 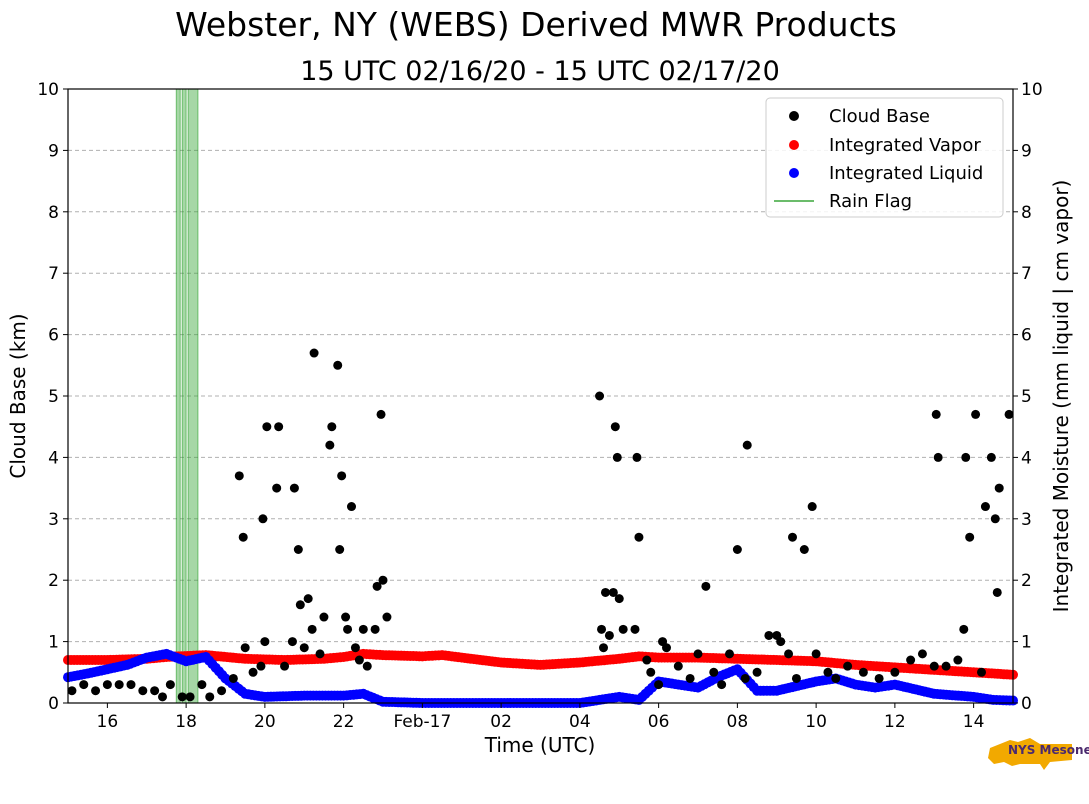 I want to click on y-tick-label-right: 7, so click(x=1026, y=274).